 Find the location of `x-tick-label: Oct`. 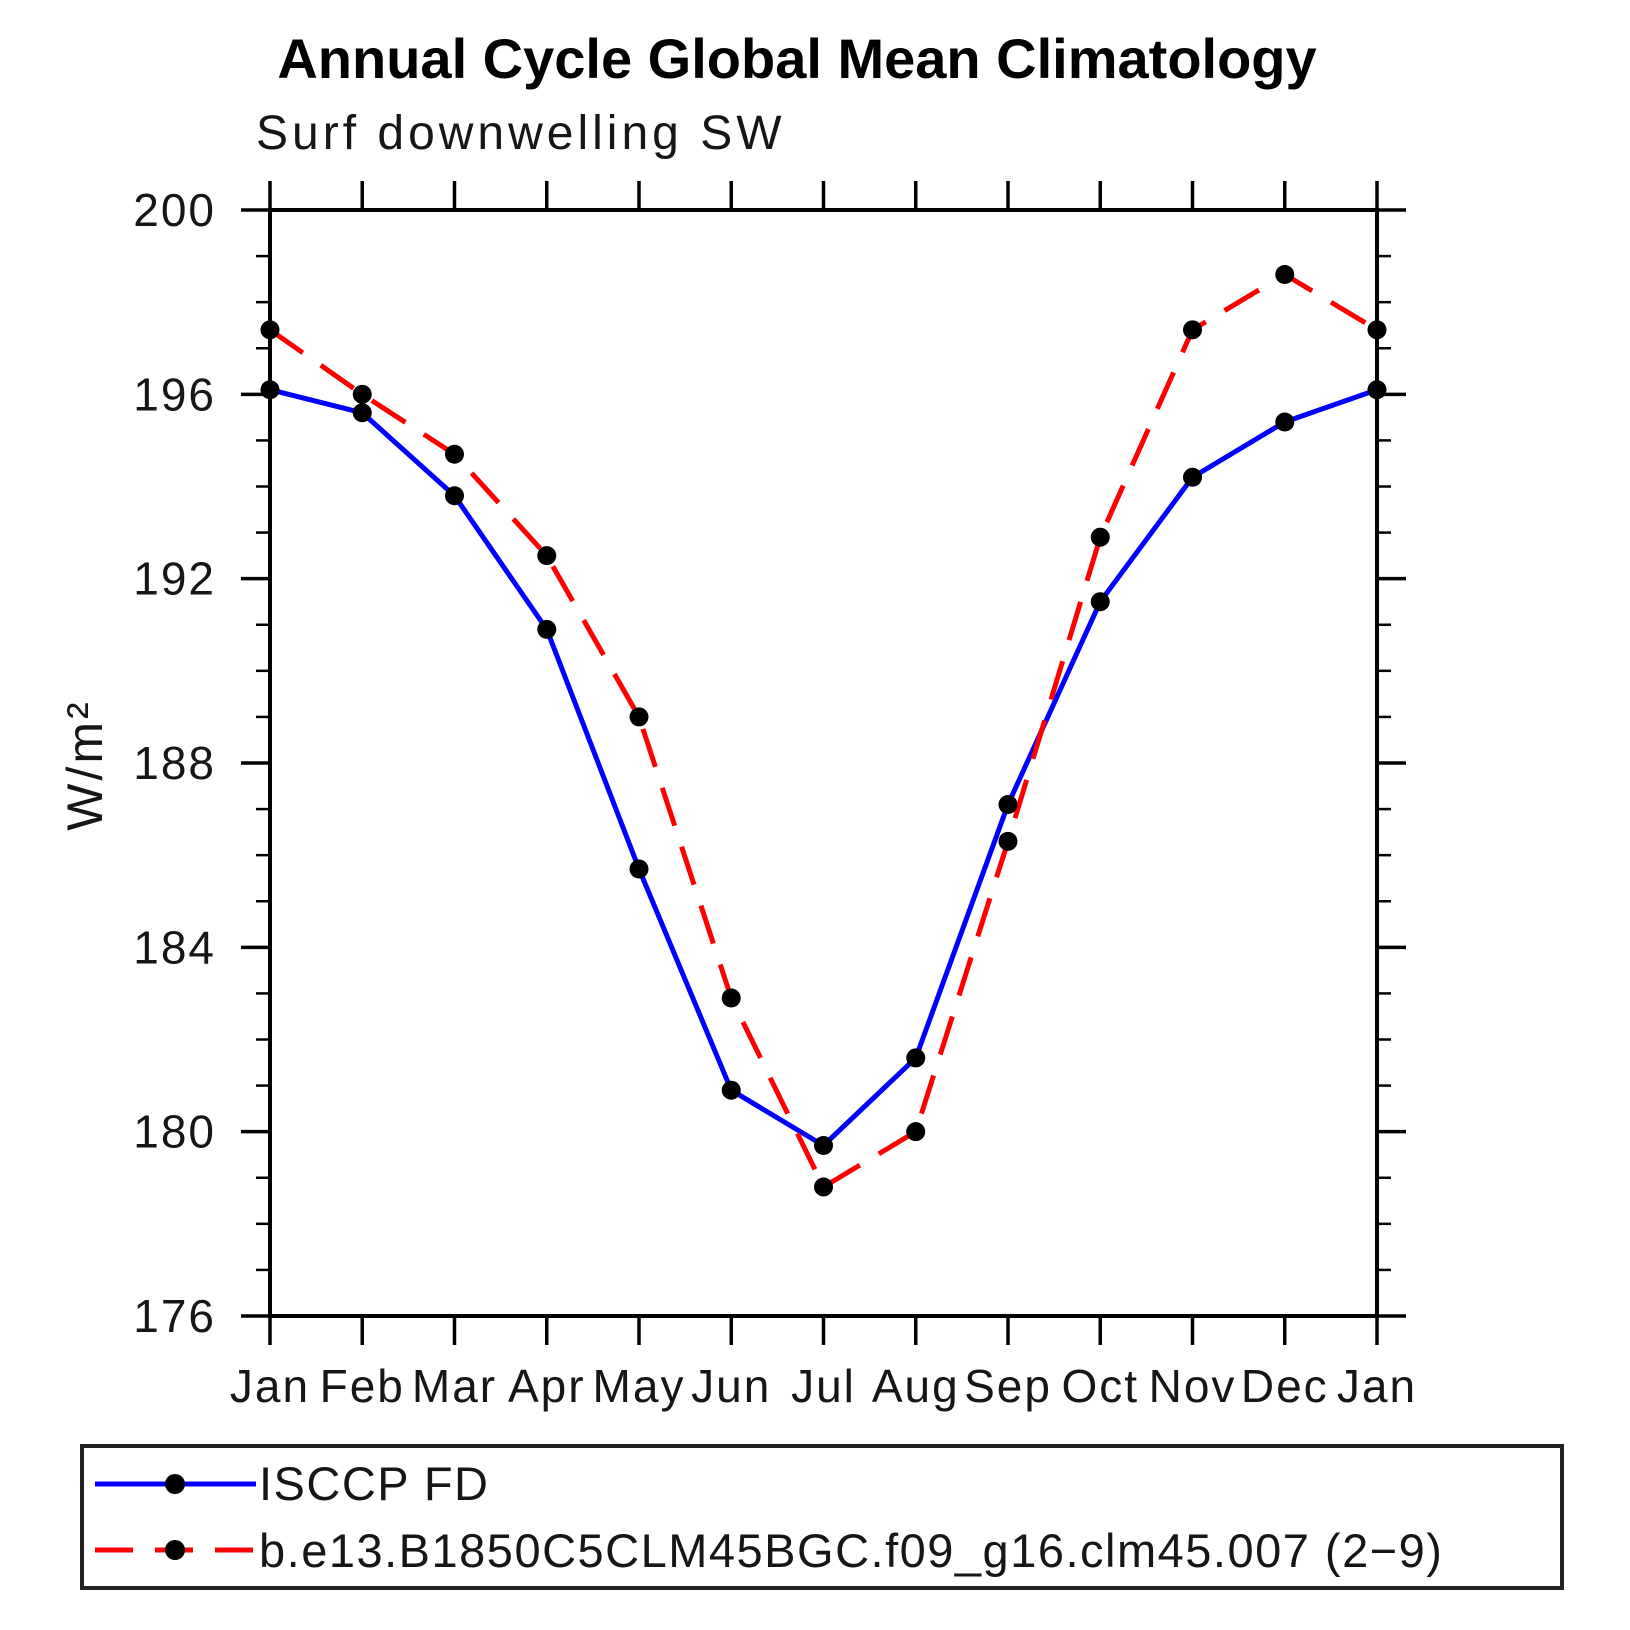

x-tick-label: Oct is located at coordinates (1100, 1386).